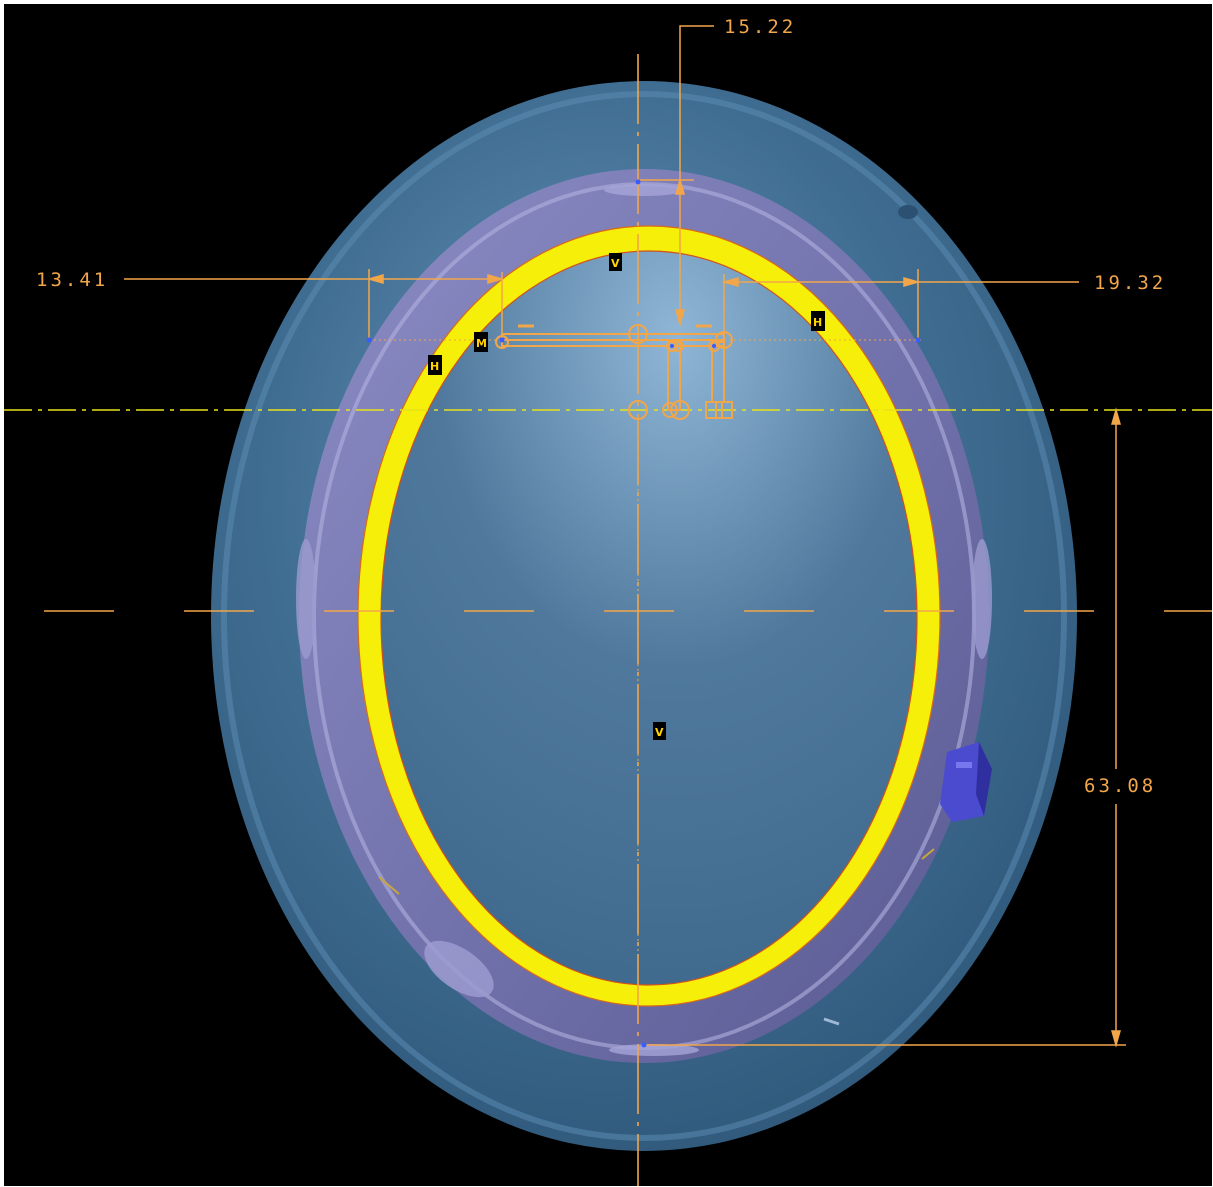 This screenshot has height=1187, width=1213. What do you see at coordinates (943, 303) in the screenshot?
I see `dimension-19-32: 19.32` at bounding box center [943, 303].